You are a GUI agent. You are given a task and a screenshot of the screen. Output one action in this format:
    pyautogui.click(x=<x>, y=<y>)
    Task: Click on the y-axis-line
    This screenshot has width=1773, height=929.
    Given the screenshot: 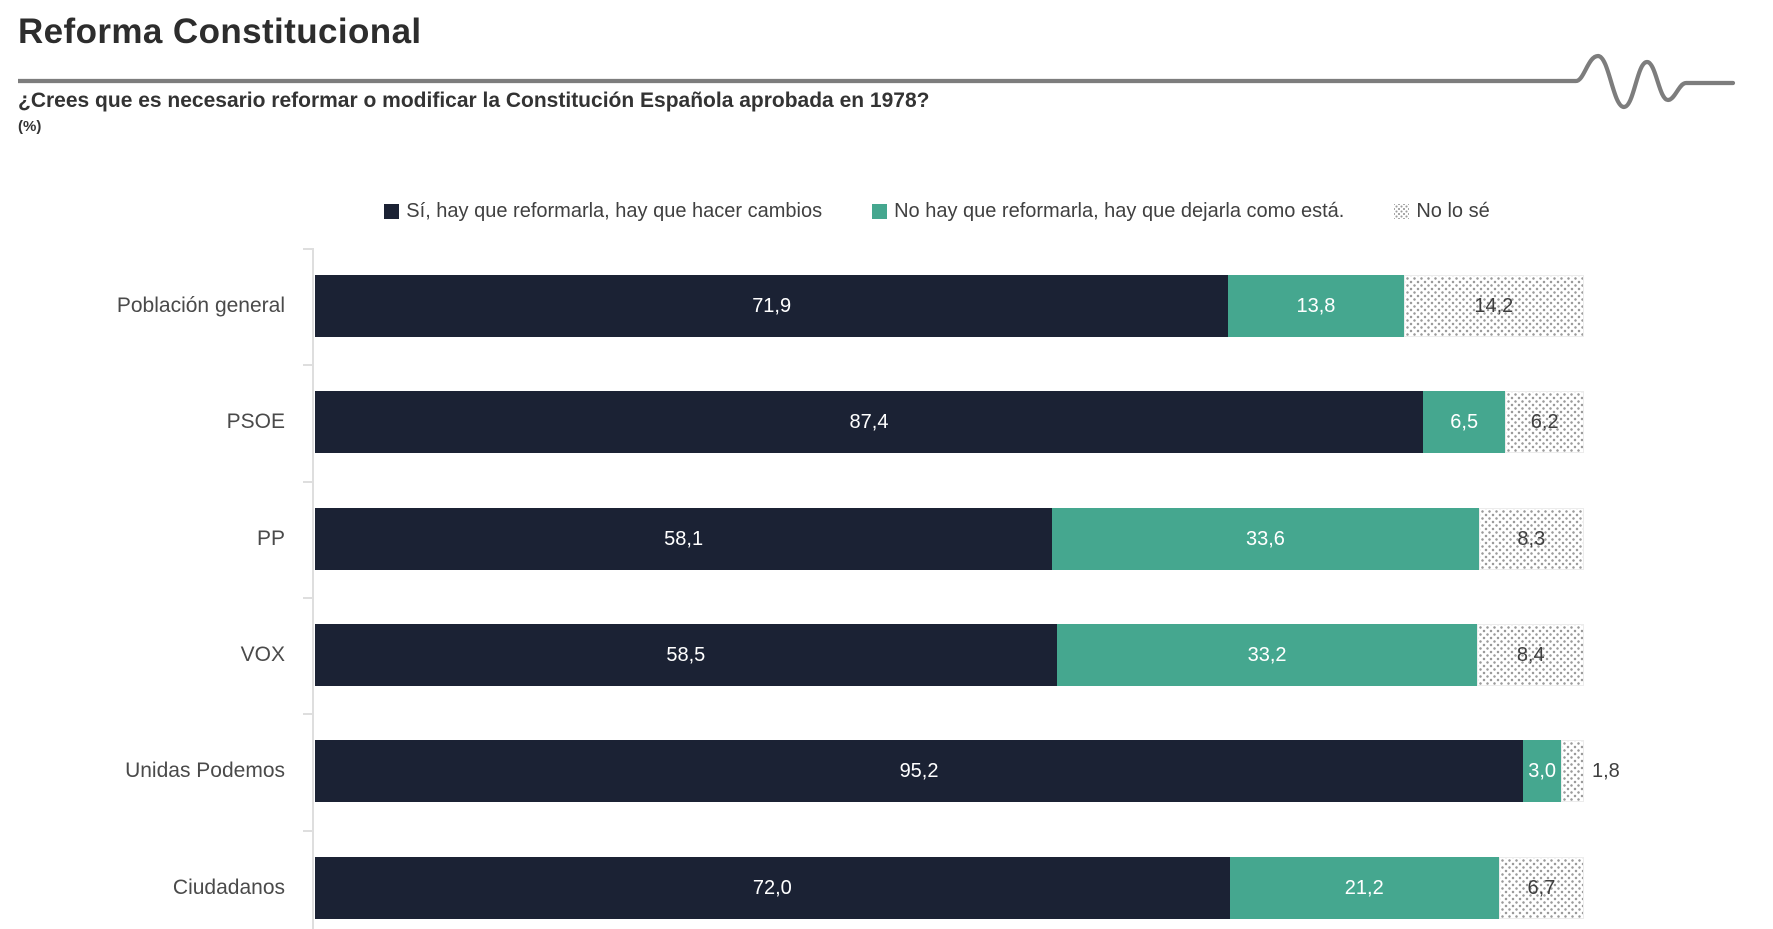 What is the action you would take?
    pyautogui.click(x=313, y=588)
    